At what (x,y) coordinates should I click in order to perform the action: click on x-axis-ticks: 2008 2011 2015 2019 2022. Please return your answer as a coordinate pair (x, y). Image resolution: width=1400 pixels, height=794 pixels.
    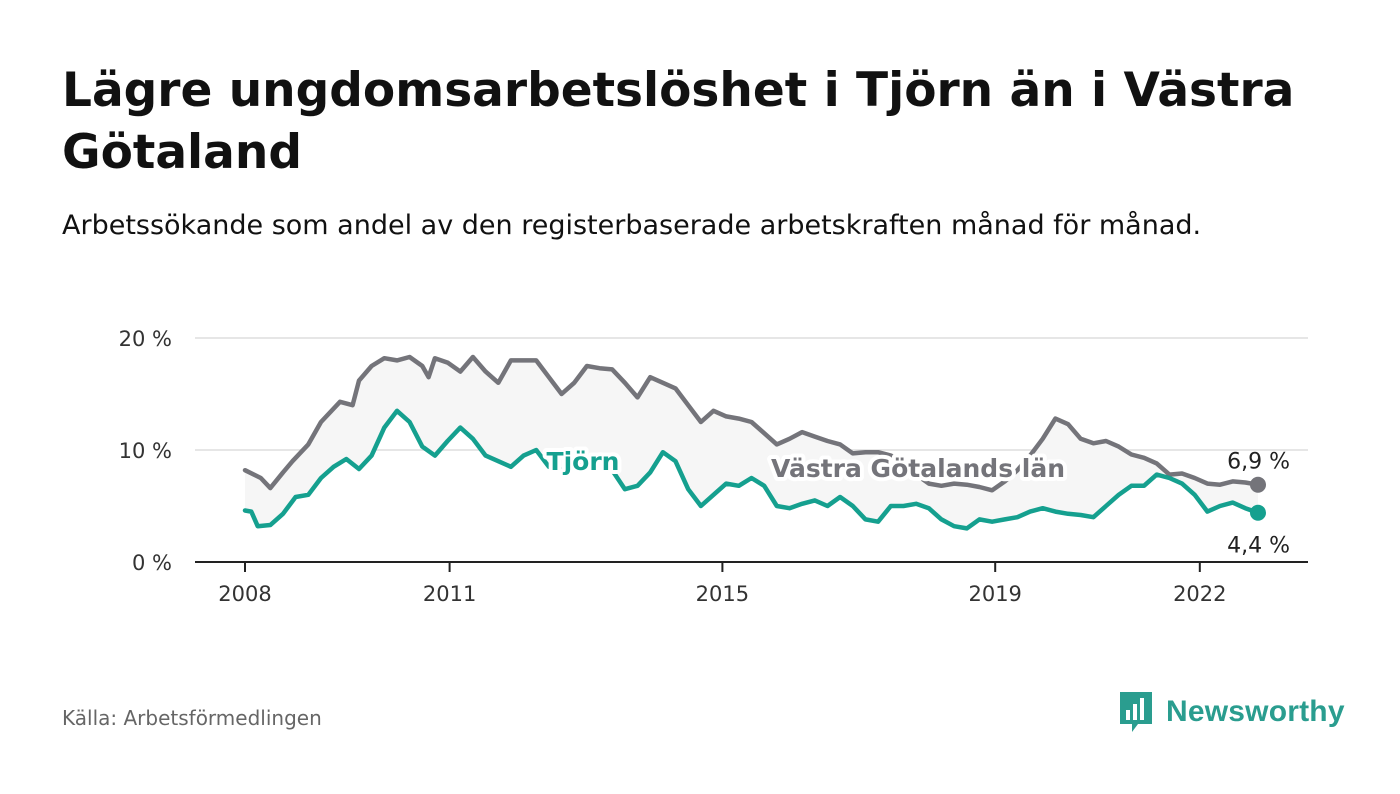
    Looking at the image, I should click on (722, 584).